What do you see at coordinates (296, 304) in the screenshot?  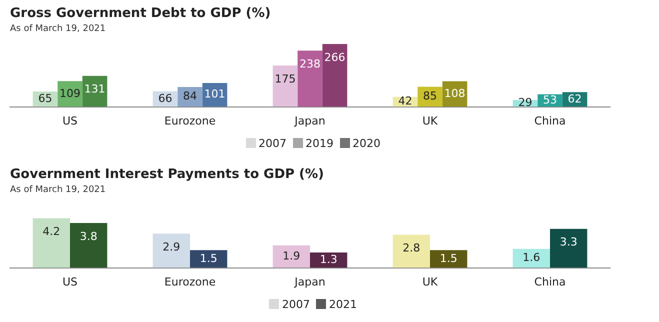 I see `legend-label: 2007` at bounding box center [296, 304].